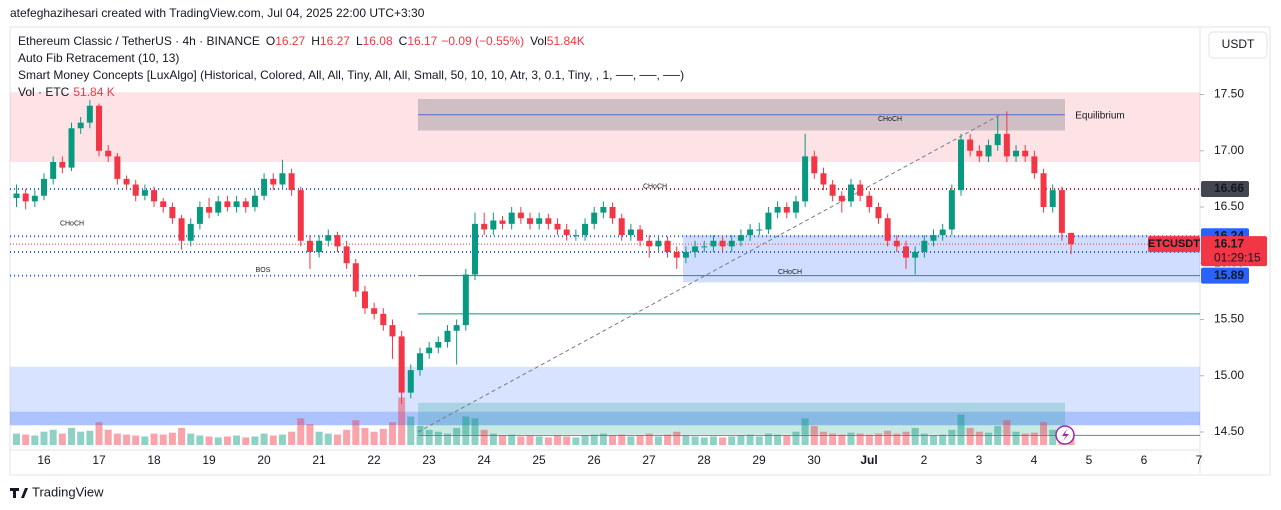 The image size is (1281, 510). Describe the element at coordinates (315, 41) in the screenshot. I see `ohlc-label: H` at that location.